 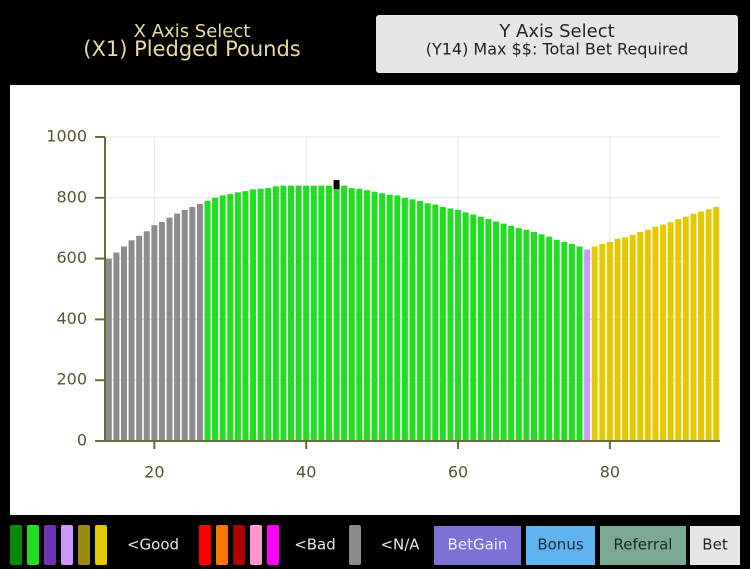 What do you see at coordinates (154, 472) in the screenshot?
I see `x-tick-label: 20` at bounding box center [154, 472].